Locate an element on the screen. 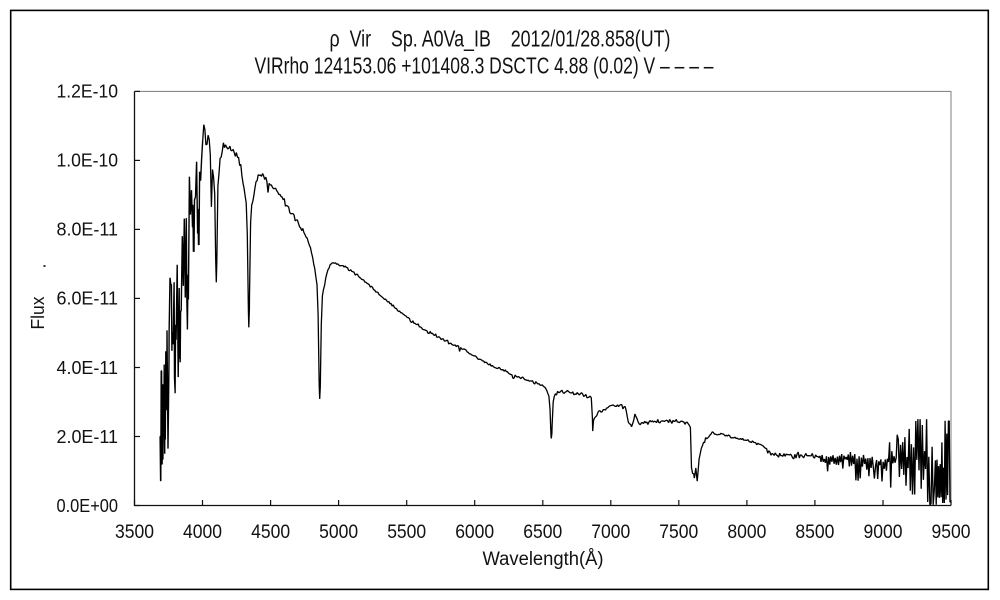 The image size is (1000, 600). svg-text: 9500 is located at coordinates (951, 532).